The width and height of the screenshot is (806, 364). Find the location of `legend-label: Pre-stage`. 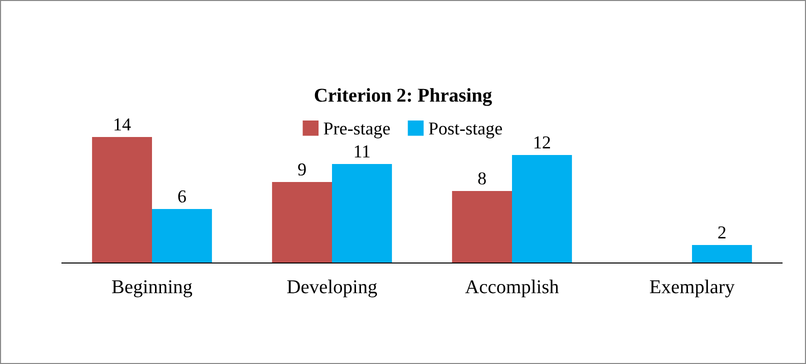

legend-label: Pre-stage is located at coordinates (357, 130).